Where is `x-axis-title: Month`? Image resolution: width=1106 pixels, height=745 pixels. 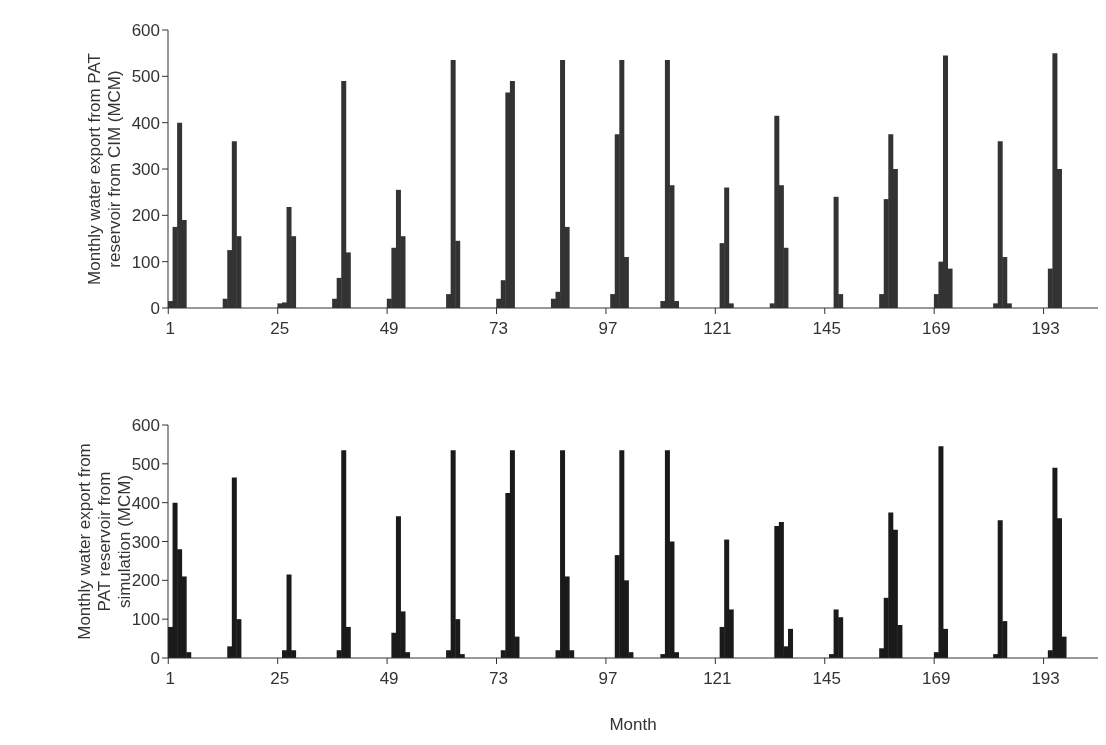 x-axis-title: Month is located at coordinates (633, 724).